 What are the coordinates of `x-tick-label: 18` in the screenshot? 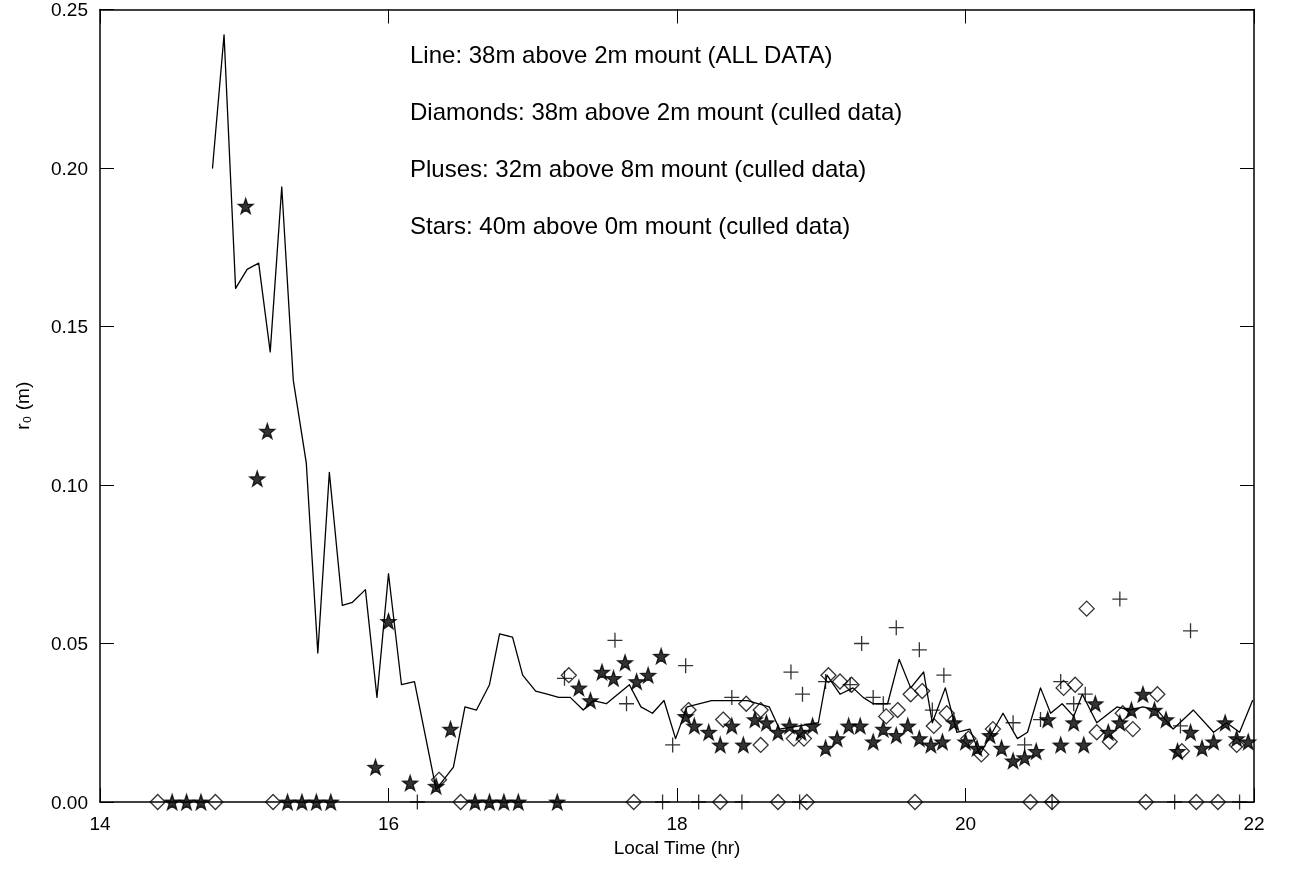 It's located at (677, 823).